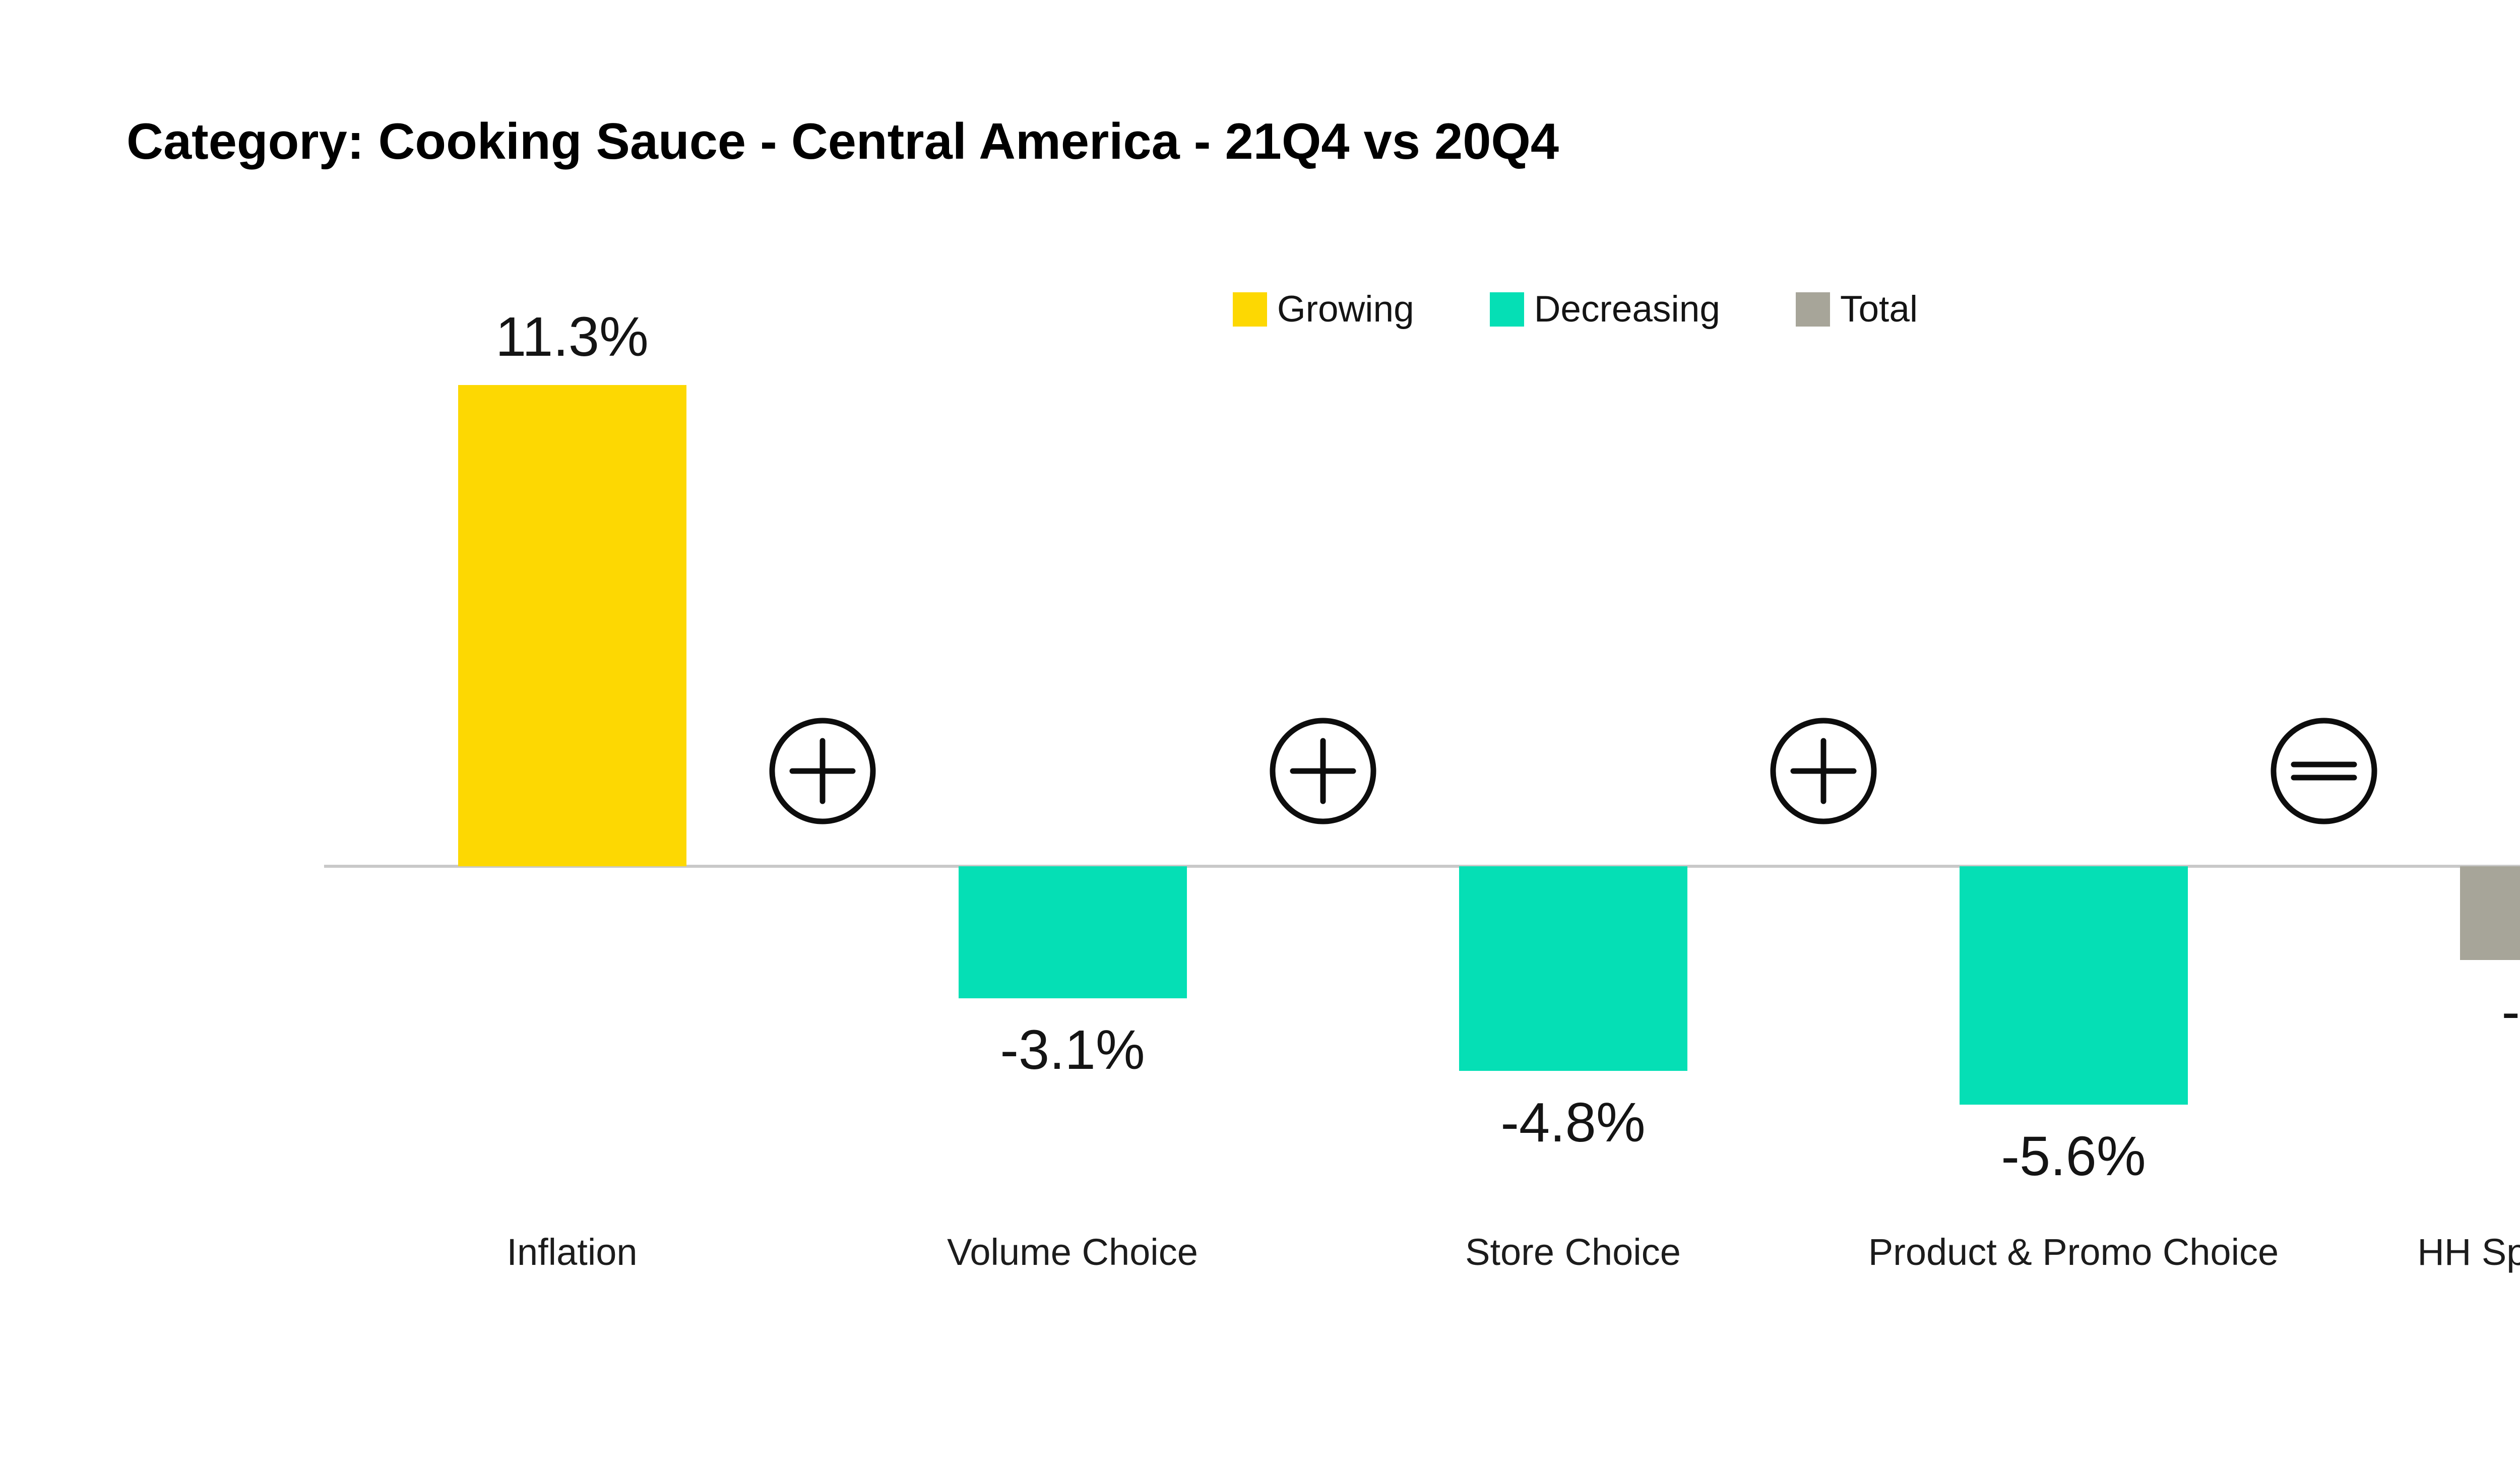  I want to click on bar-product-promo-choice, so click(2074, 985).